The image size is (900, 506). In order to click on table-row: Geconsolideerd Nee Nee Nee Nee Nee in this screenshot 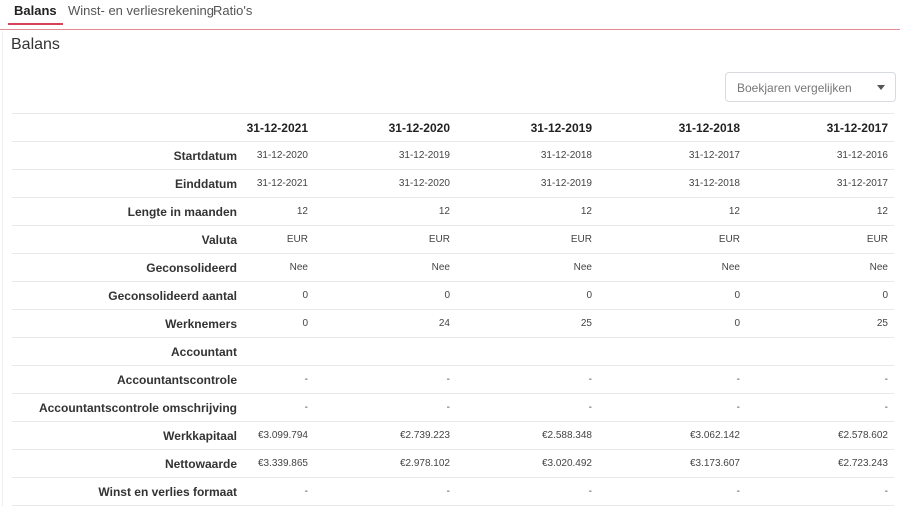, I will do `click(453, 267)`.